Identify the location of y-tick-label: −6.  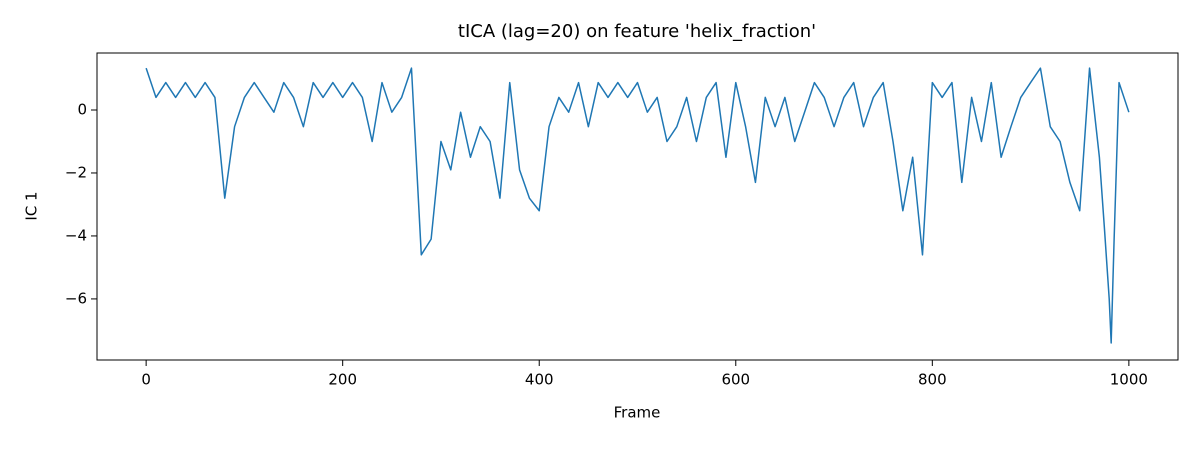
(76, 298).